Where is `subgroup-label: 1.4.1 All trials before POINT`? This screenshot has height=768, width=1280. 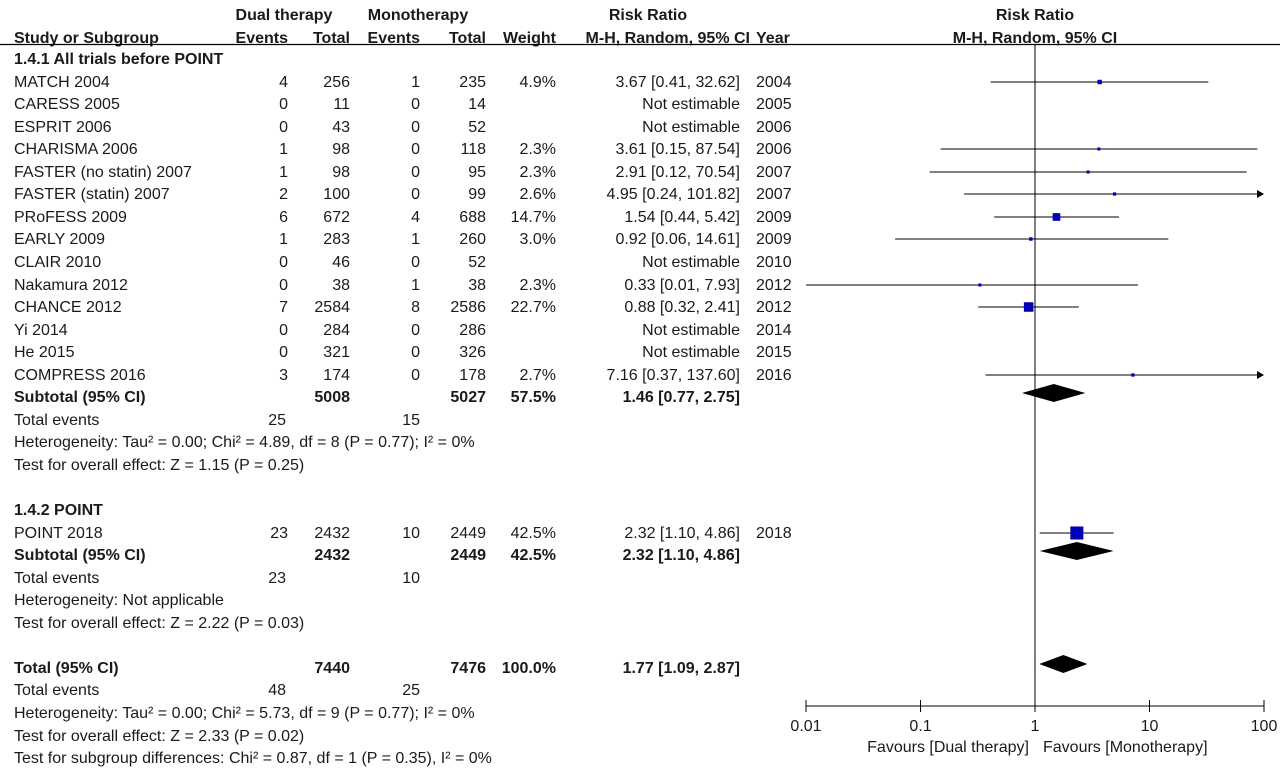
subgroup-label: 1.4.1 All trials before POINT is located at coordinates (119, 59).